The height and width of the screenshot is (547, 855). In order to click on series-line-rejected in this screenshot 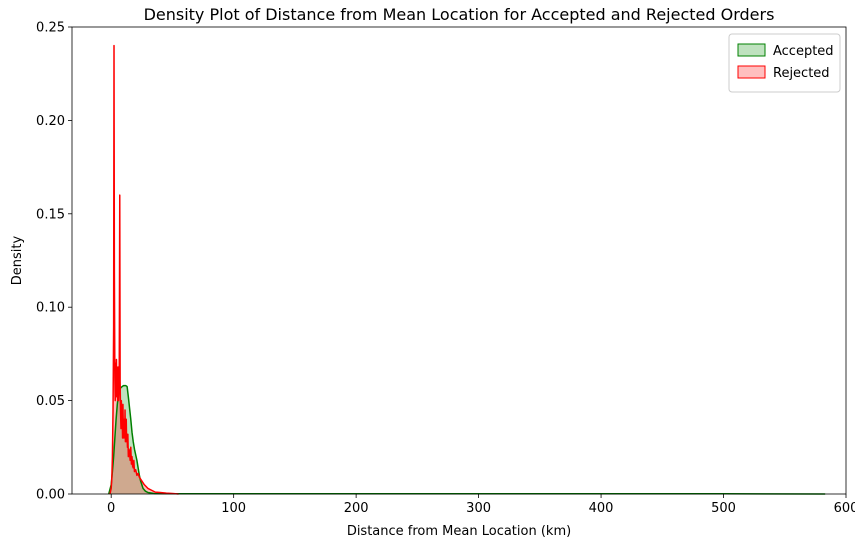, I will do `click(144, 269)`.